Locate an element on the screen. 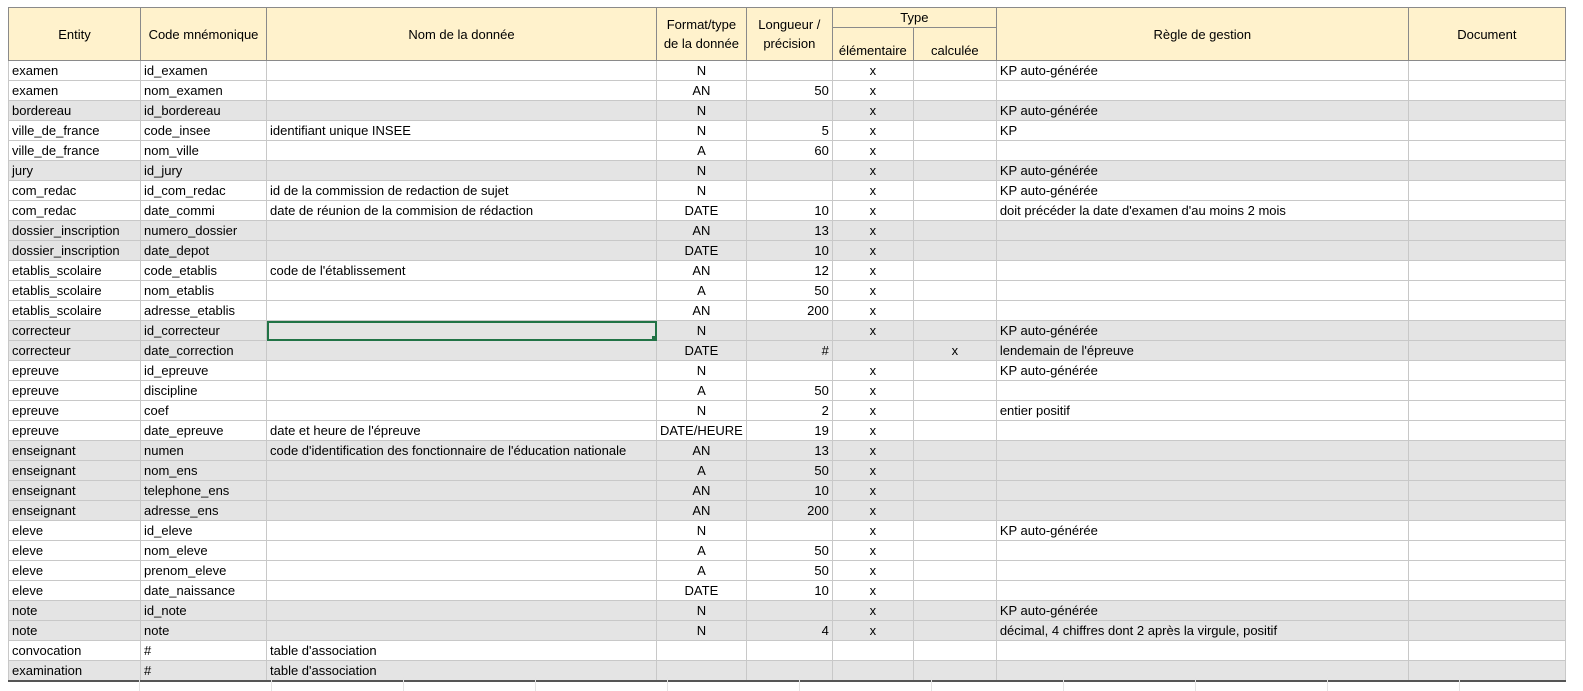  cell-format: DATE is located at coordinates (701, 250).